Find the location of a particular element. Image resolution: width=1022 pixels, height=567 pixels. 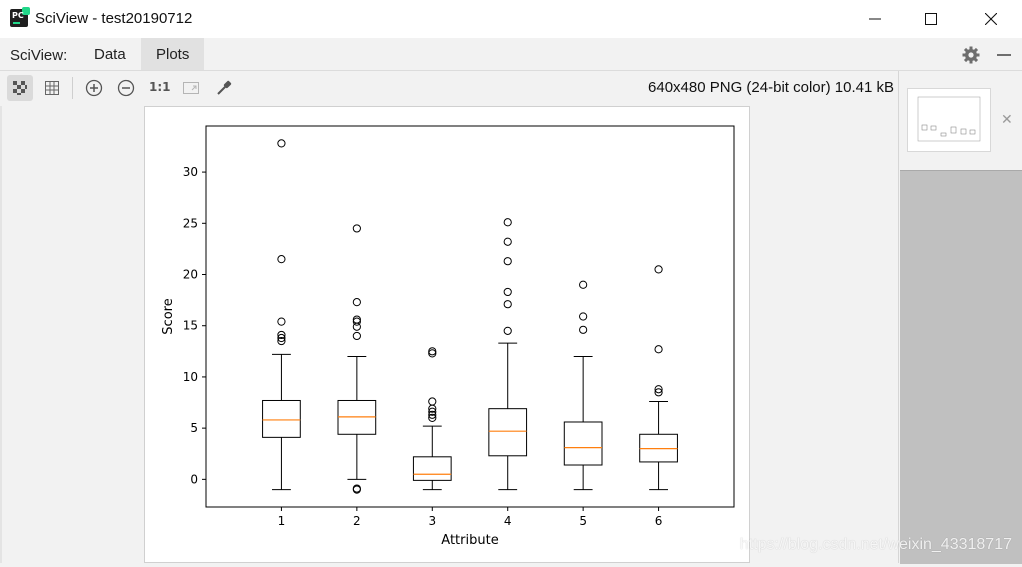

x-tick-label: 6 is located at coordinates (659, 521).